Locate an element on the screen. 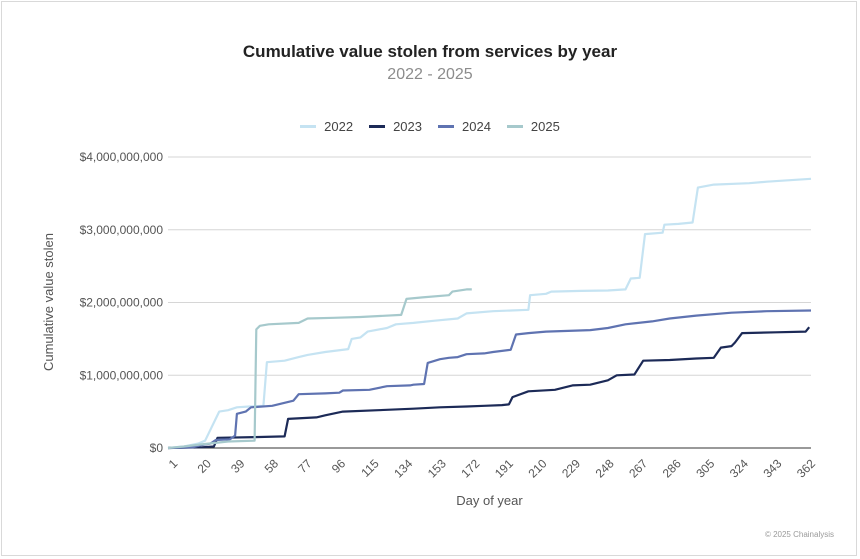 This screenshot has height=559, width=860. x-tick-label: 362 is located at coordinates (806, 468).